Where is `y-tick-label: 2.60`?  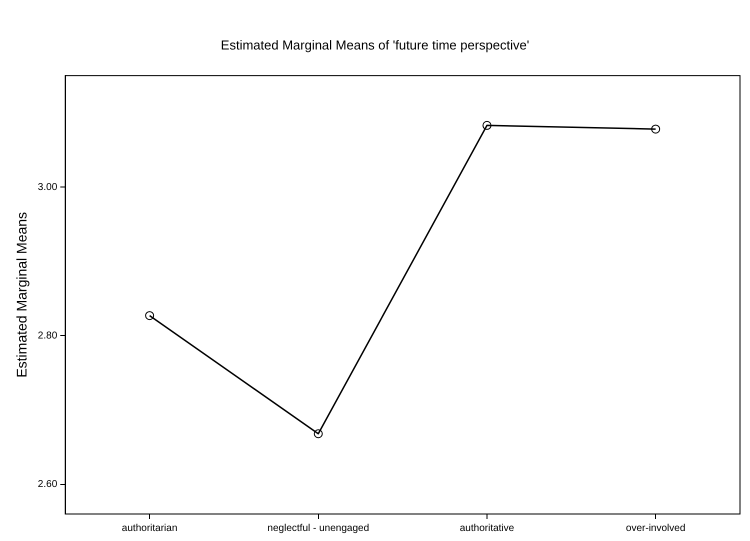
y-tick-label: 2.60 is located at coordinates (48, 484).